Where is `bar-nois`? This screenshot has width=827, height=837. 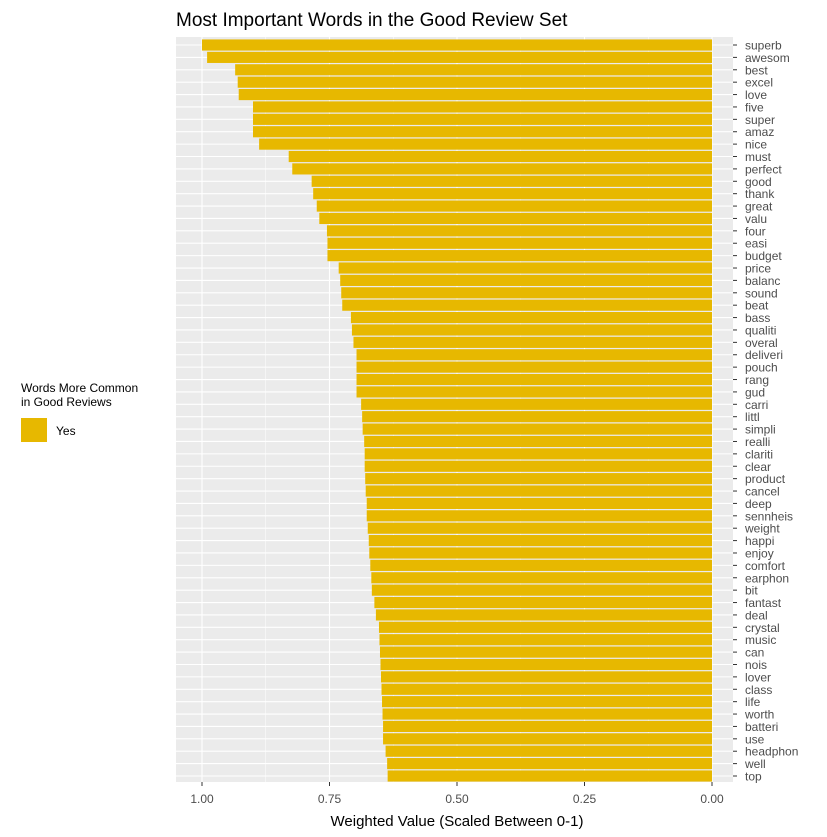 bar-nois is located at coordinates (546, 664).